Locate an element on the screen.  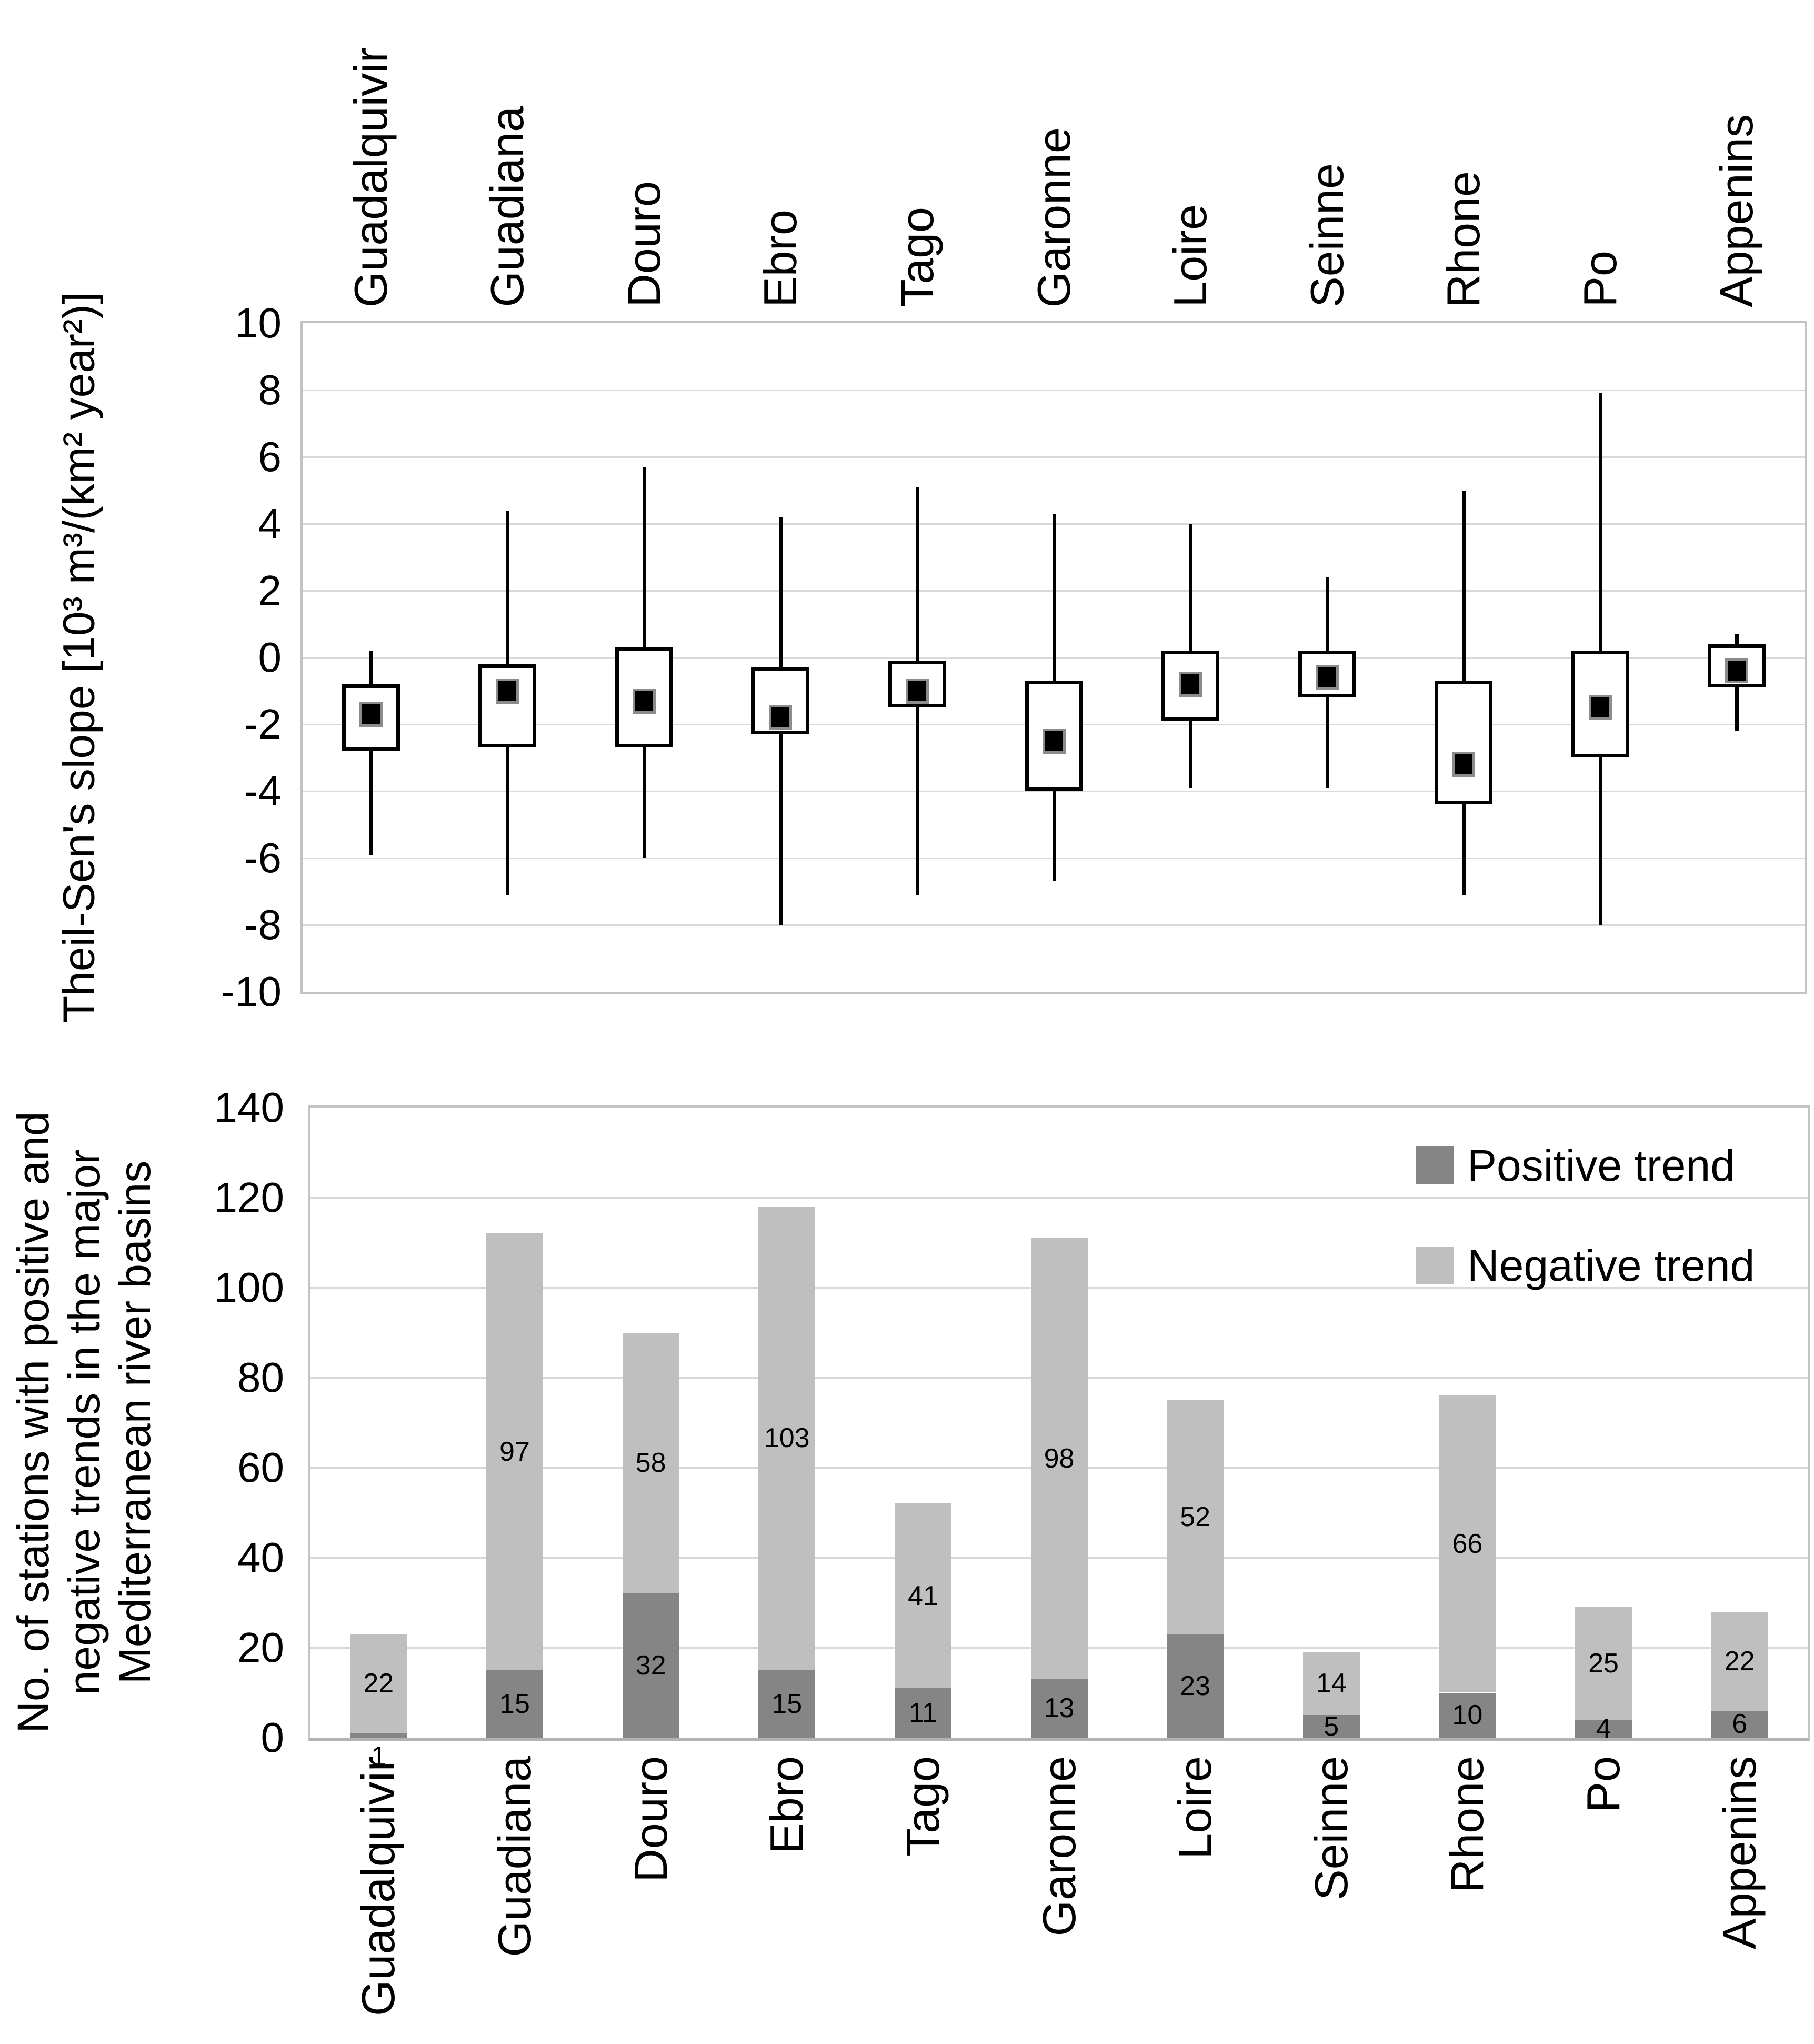
positive-value-label: 32 is located at coordinates (650, 1665).